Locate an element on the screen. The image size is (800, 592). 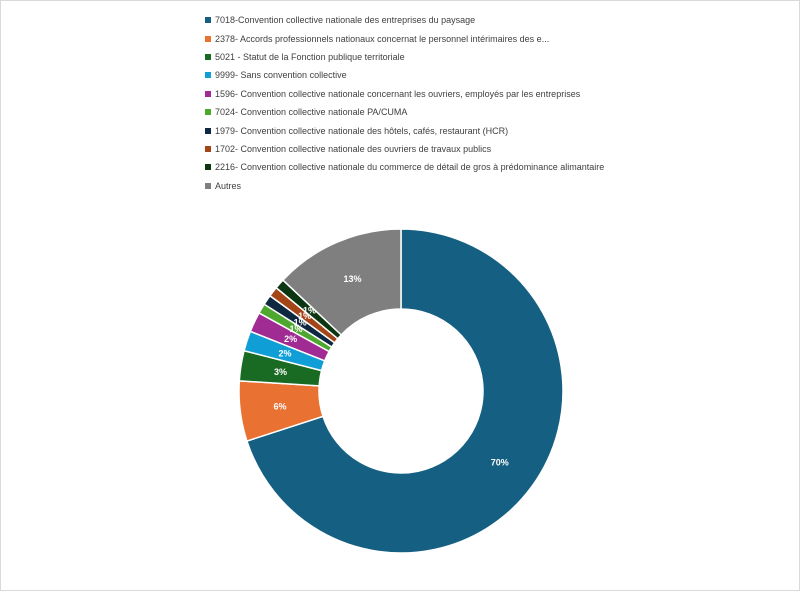
slice-data-label: 3% is located at coordinates (280, 372).